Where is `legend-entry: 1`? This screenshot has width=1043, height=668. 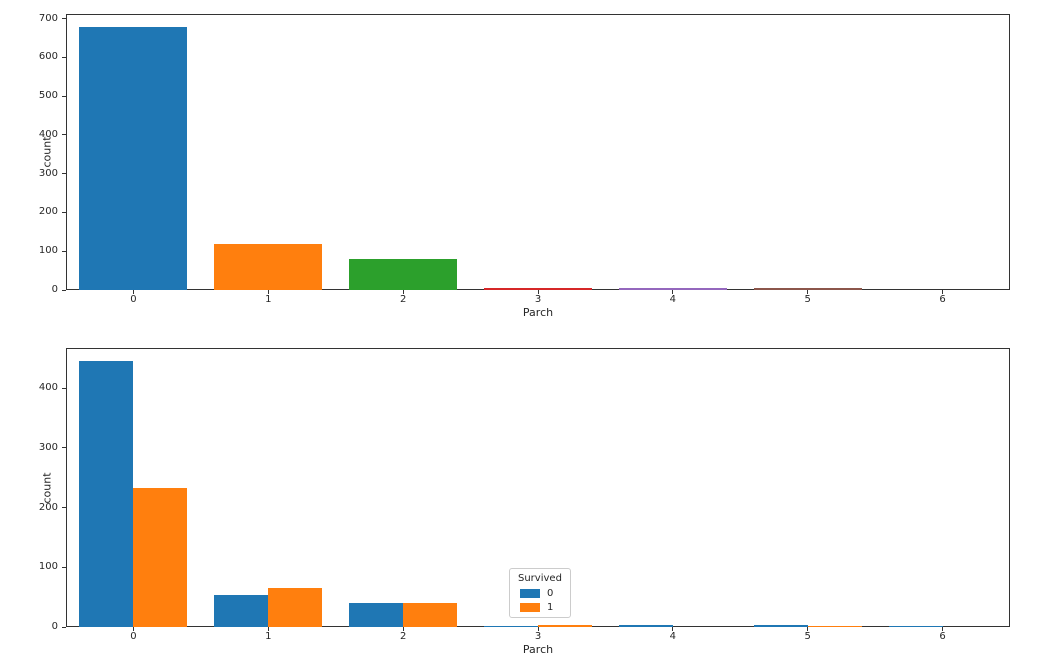 legend-entry: 1 is located at coordinates (541, 607).